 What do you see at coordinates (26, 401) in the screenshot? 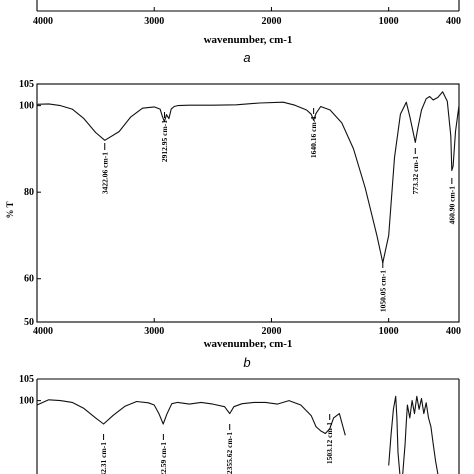
I see `panel-c-y-tick-label: 100` at bounding box center [26, 401].